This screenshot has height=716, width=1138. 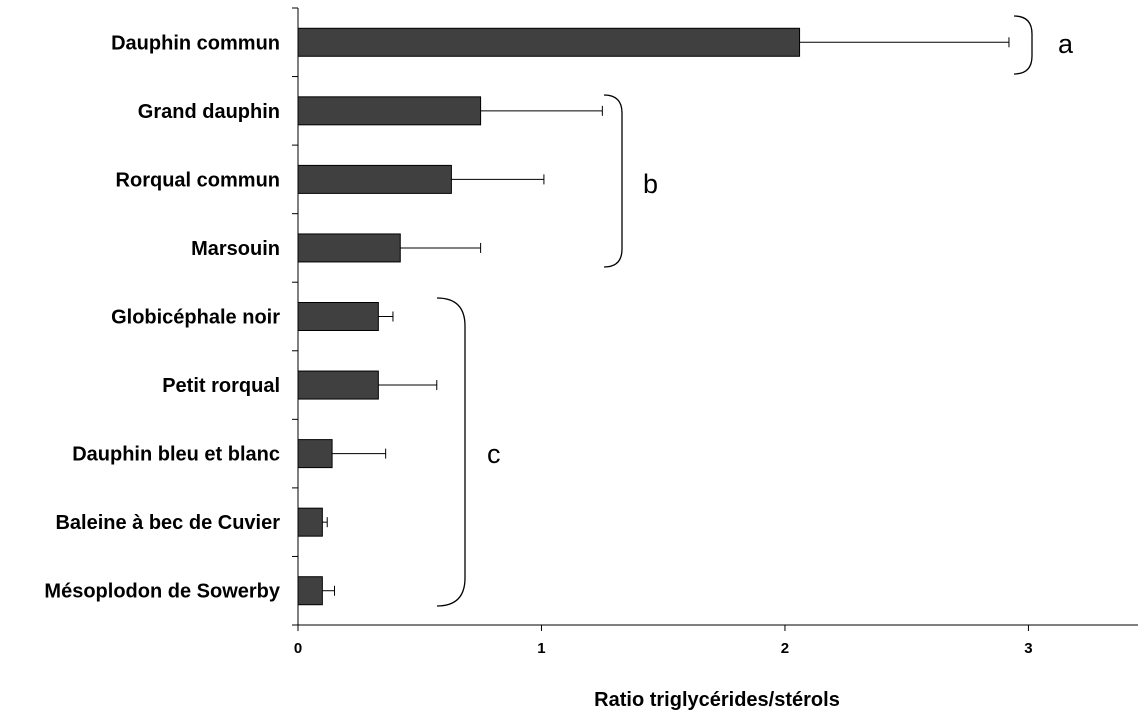 I want to click on category-label: Petit rorqual, so click(x=221, y=386).